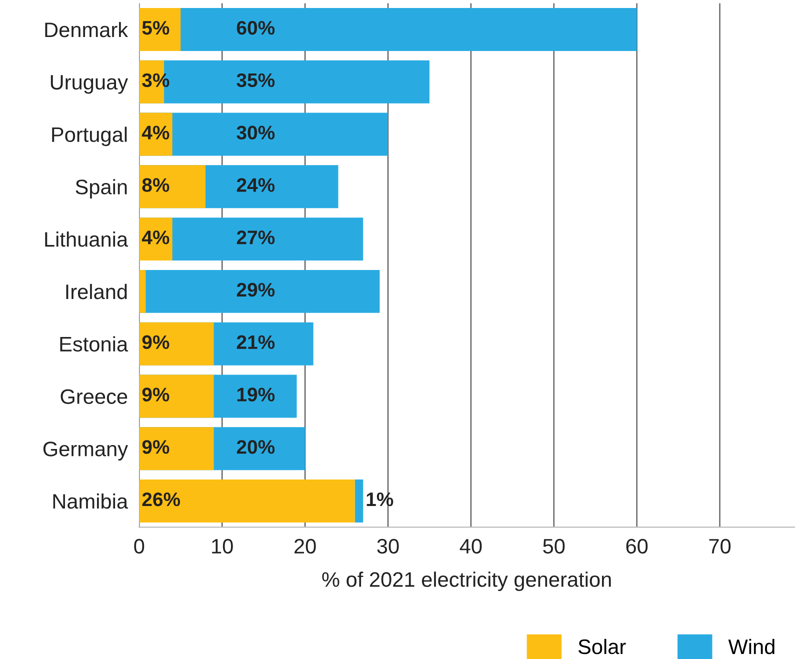 The height and width of the screenshot is (659, 809). What do you see at coordinates (602, 646) in the screenshot?
I see `legend-label: Solar` at bounding box center [602, 646].